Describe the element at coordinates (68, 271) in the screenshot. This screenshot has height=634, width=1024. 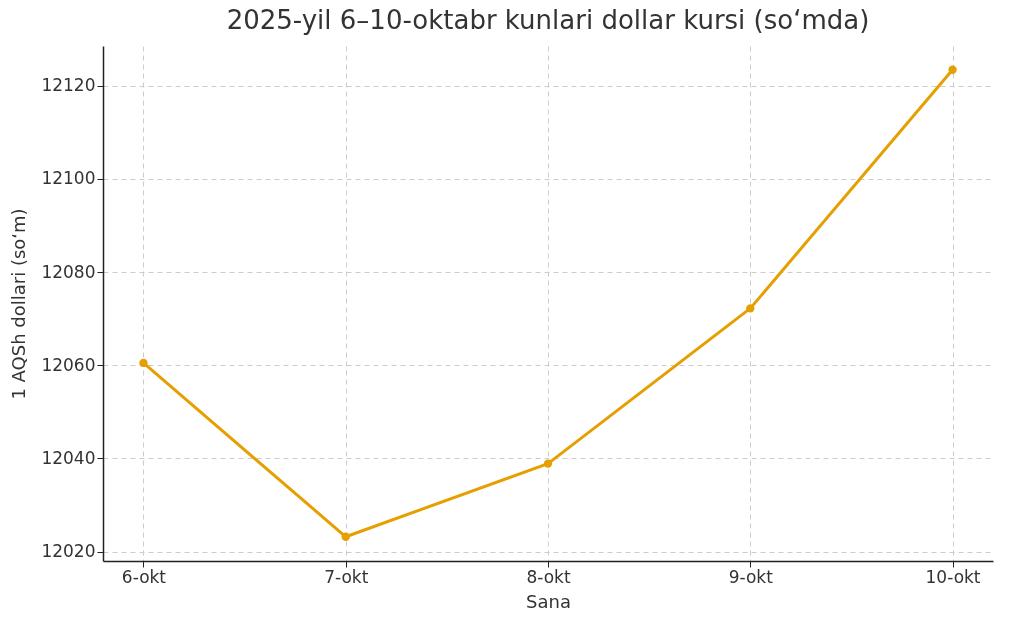
I see `y-tick-label: 12080` at that location.